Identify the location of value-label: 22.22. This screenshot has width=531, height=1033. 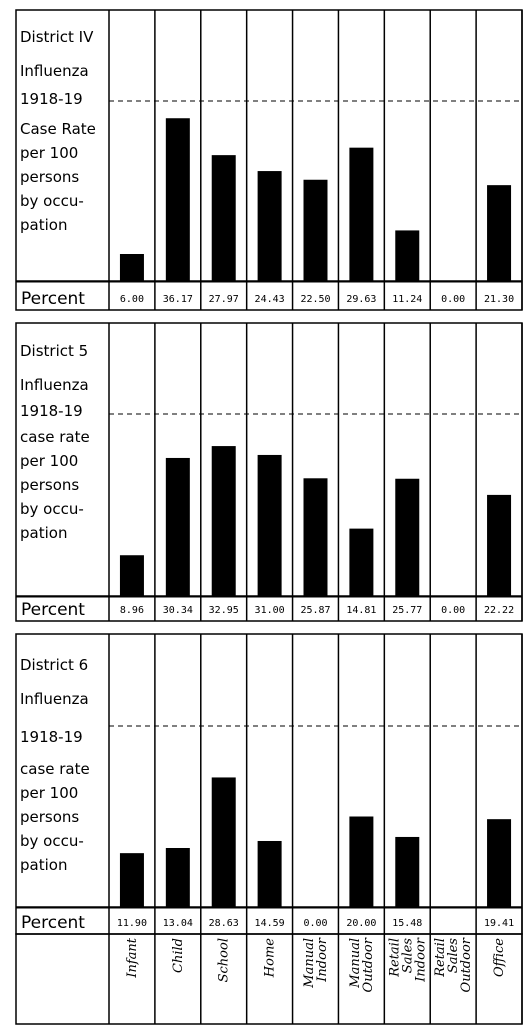
(499, 610).